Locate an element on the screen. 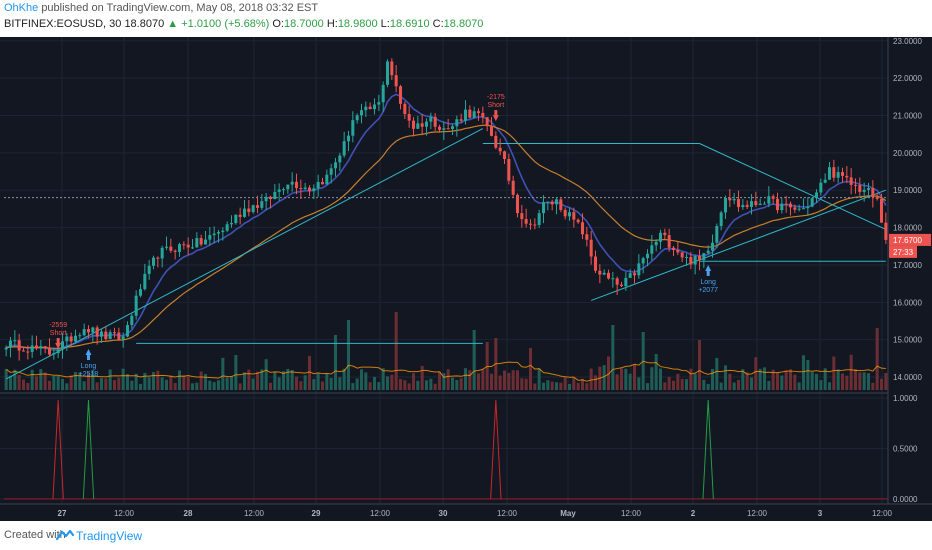 This screenshot has height=550, width=932. y-tick-label: 21.0000 is located at coordinates (907, 115).